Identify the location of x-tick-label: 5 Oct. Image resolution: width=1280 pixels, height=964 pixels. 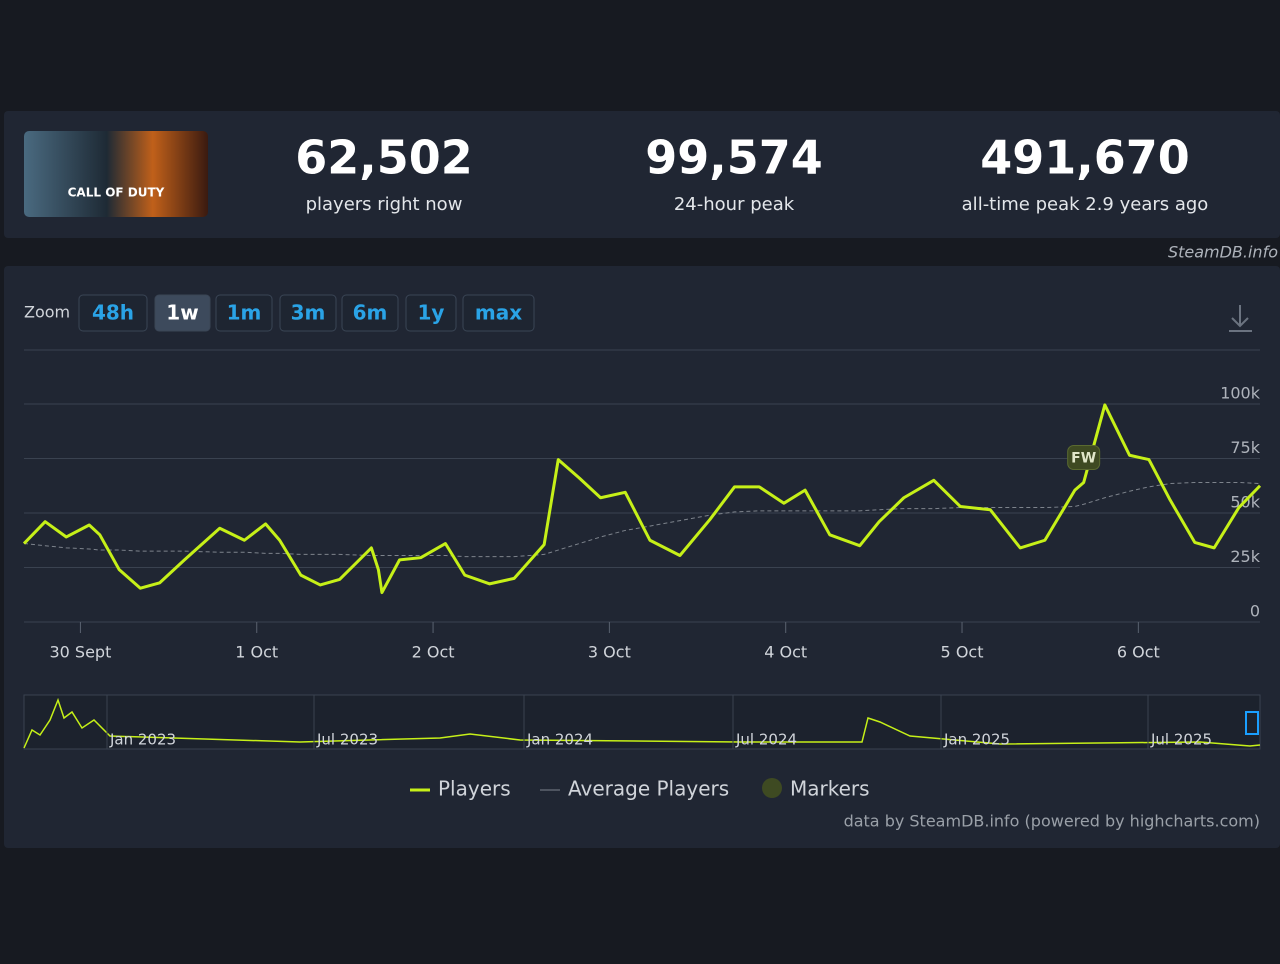
(962, 652).